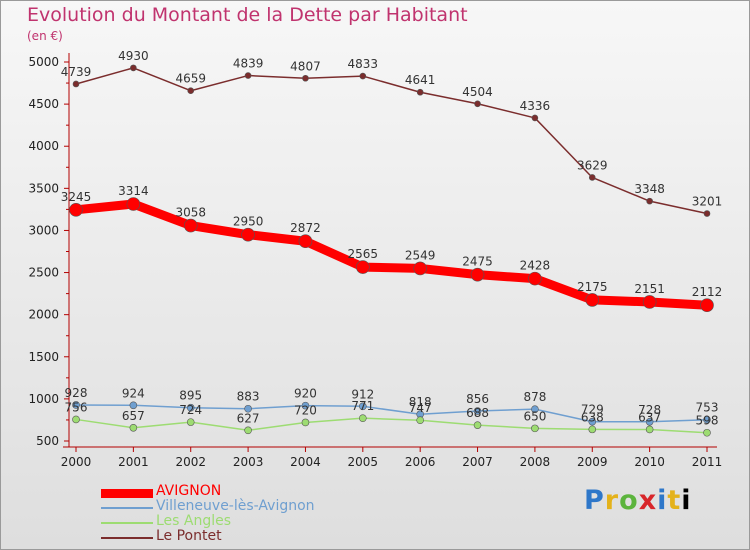 The height and width of the screenshot is (550, 750). I want to click on y-tick-label: 2500, so click(43, 273).